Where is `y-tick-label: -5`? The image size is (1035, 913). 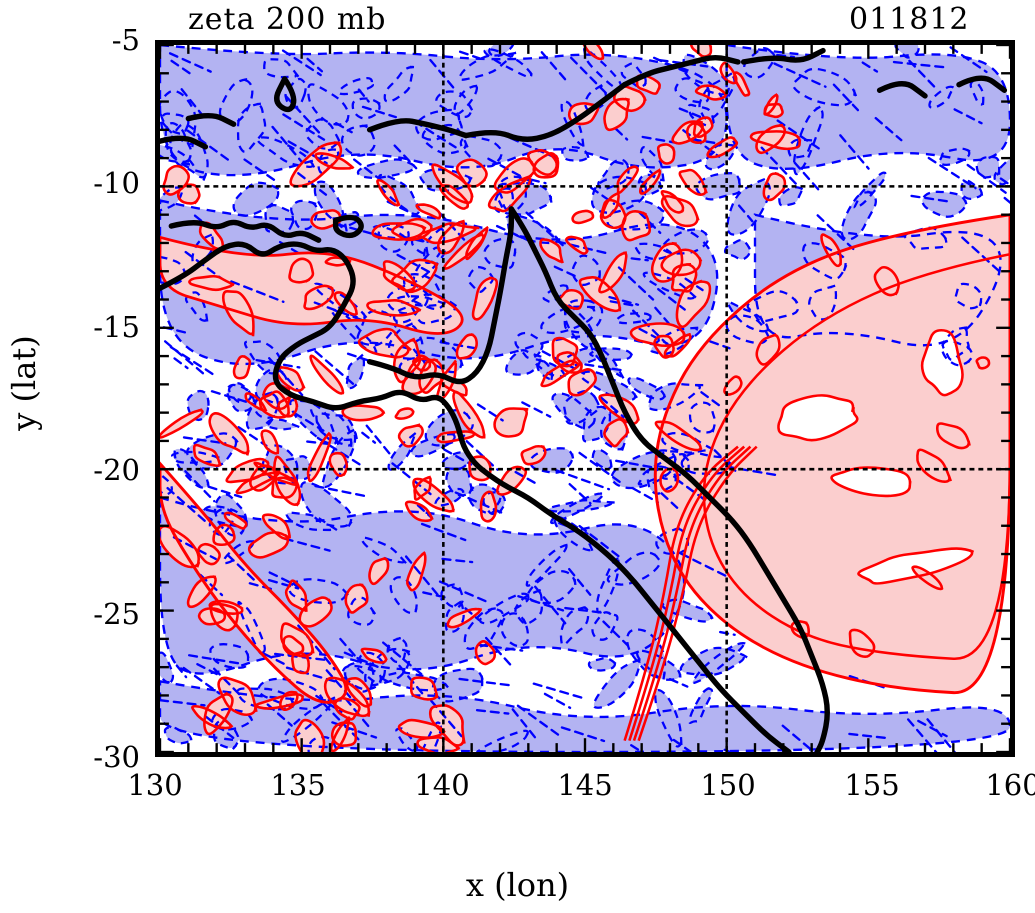 y-tick-label: -5 is located at coordinates (125, 40).